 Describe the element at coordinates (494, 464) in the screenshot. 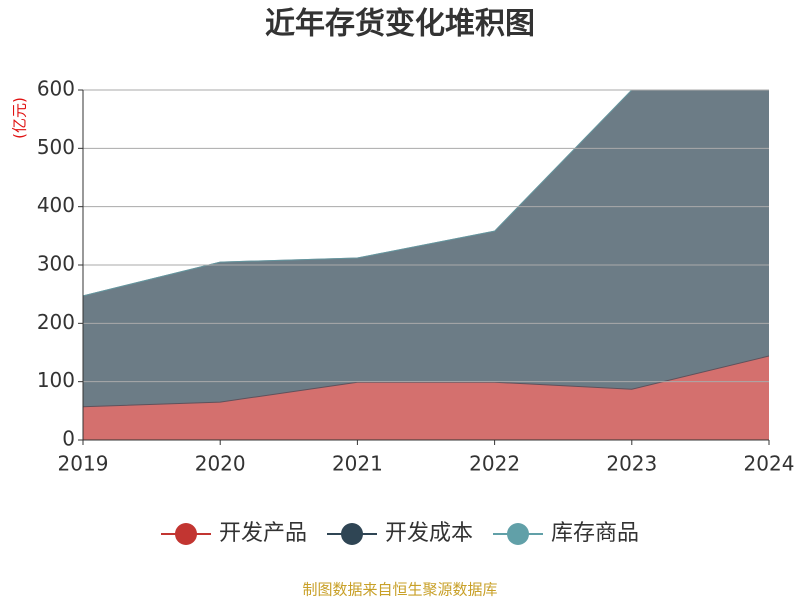

I see `x-tick-label: 2022` at that location.